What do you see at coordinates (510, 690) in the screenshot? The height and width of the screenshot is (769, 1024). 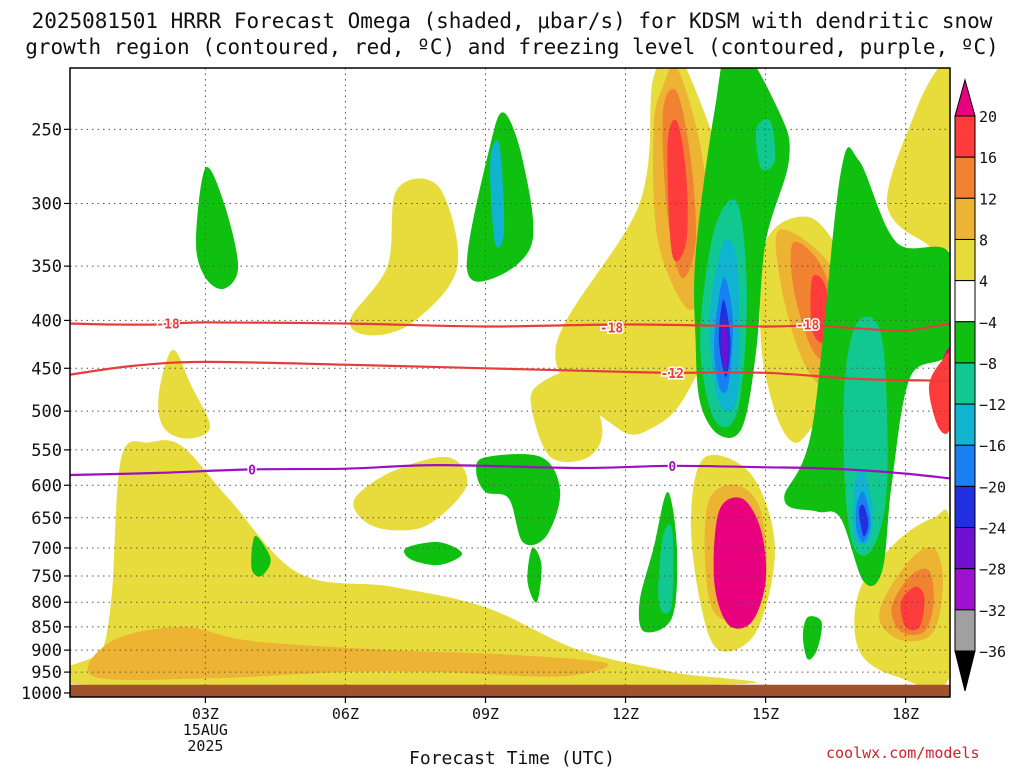 I see `terrain-fill` at bounding box center [510, 690].